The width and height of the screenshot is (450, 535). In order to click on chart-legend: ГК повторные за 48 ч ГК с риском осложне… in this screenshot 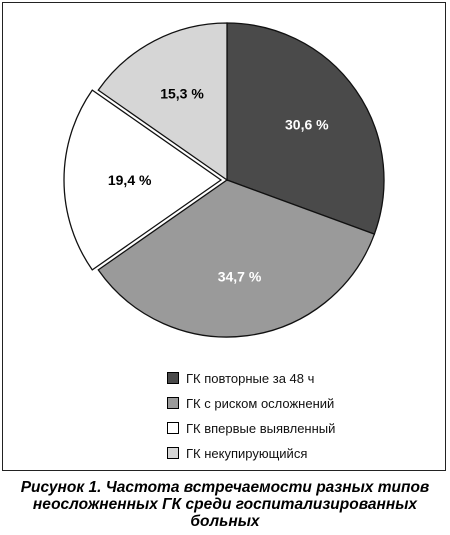, I will do `click(251, 419)`.